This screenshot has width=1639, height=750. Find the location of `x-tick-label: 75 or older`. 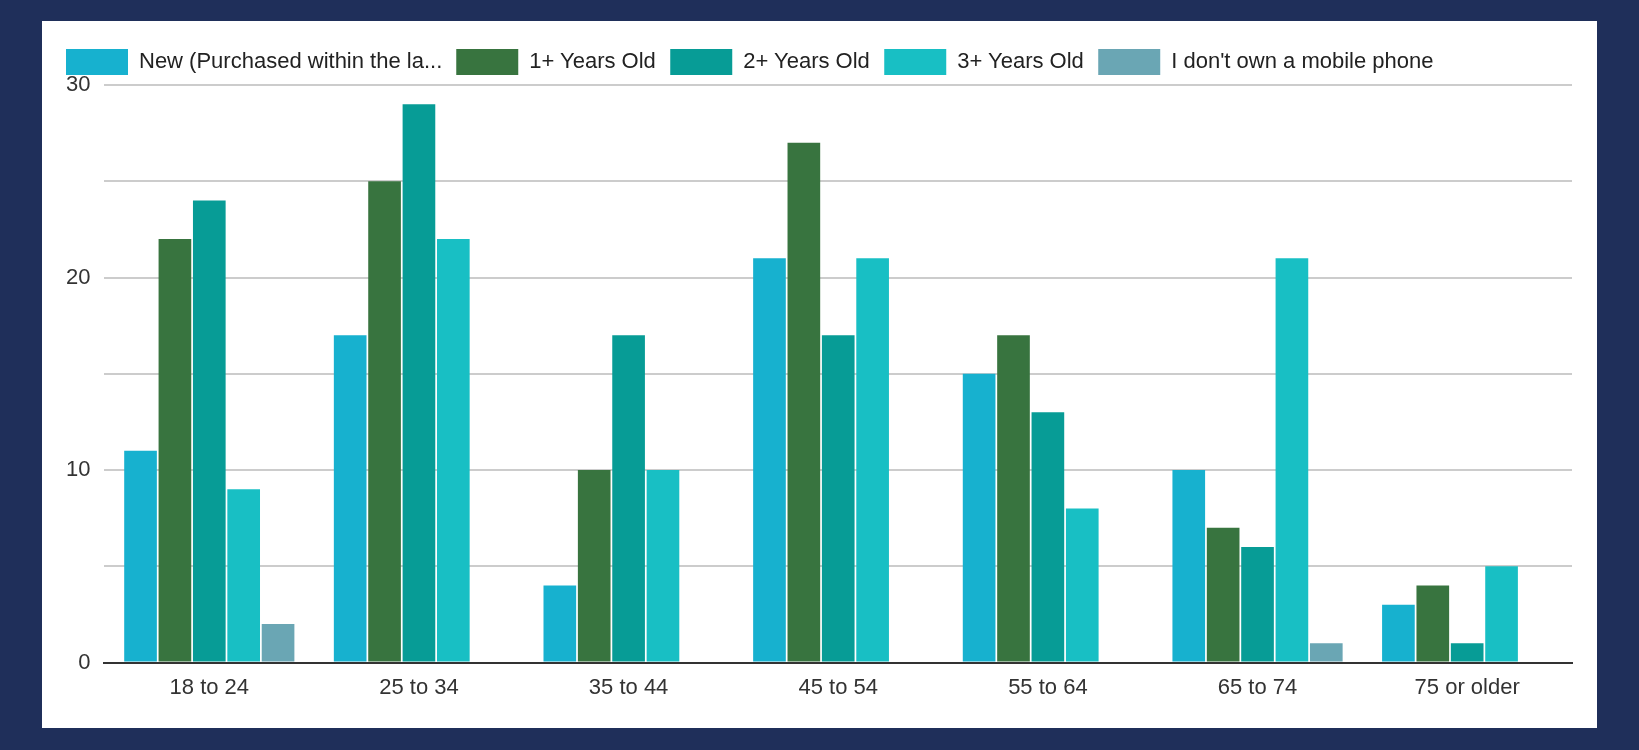

x-tick-label: 75 or older is located at coordinates (1467, 686).